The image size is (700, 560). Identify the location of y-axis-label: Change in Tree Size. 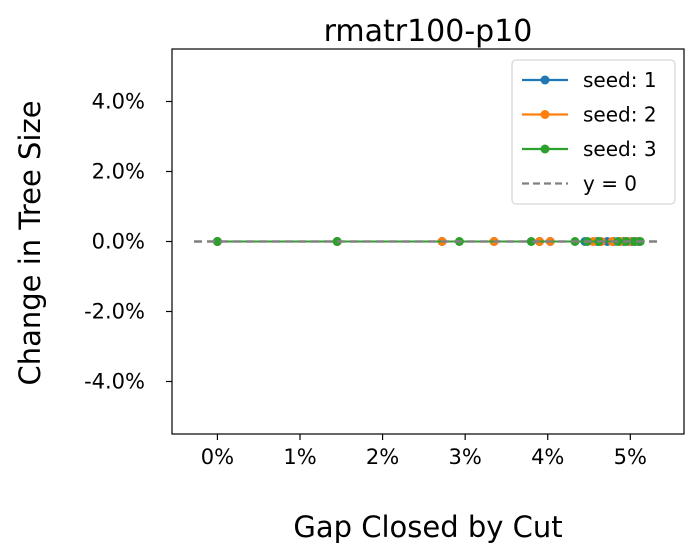
(30, 242).